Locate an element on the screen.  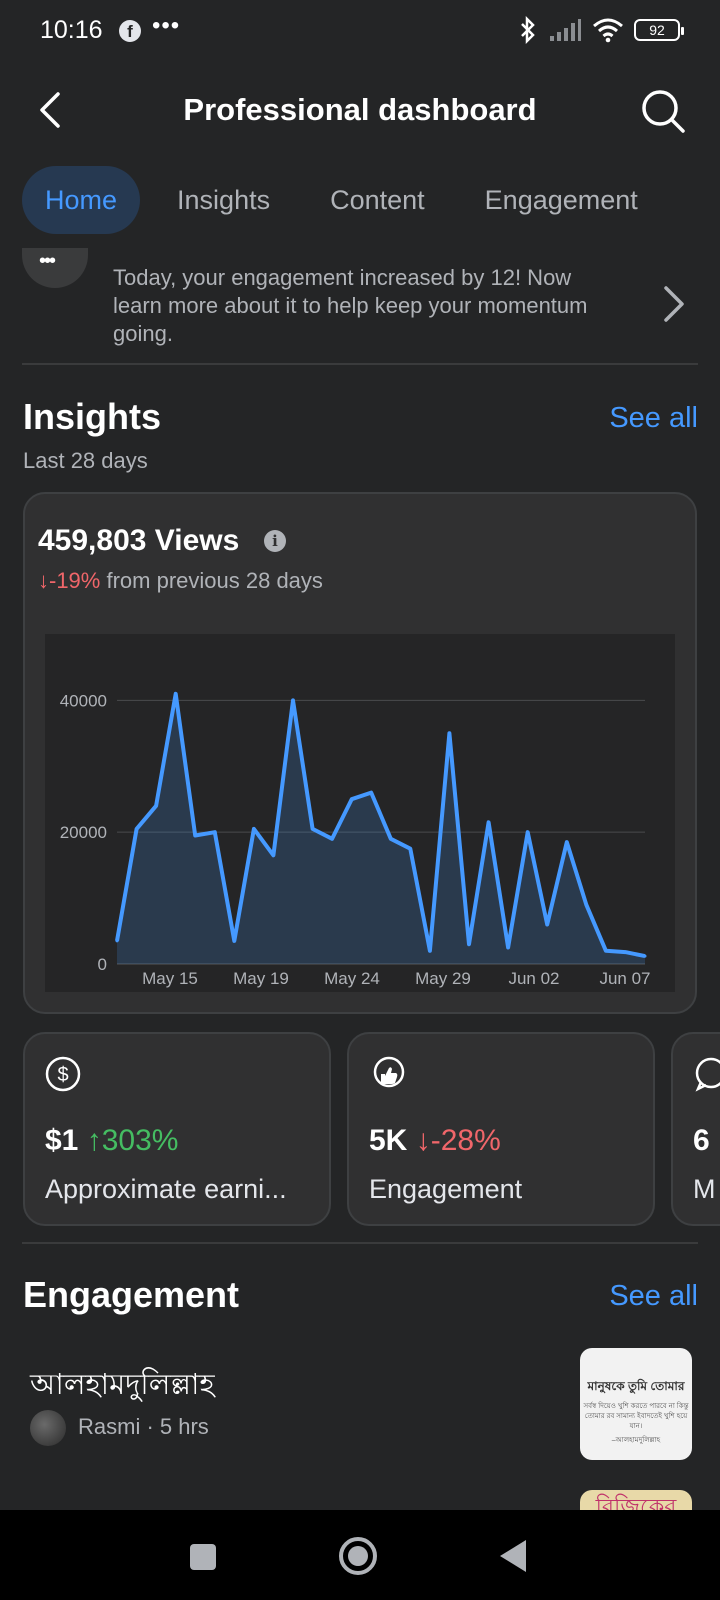
chevron-right-icon is located at coordinates (674, 304).